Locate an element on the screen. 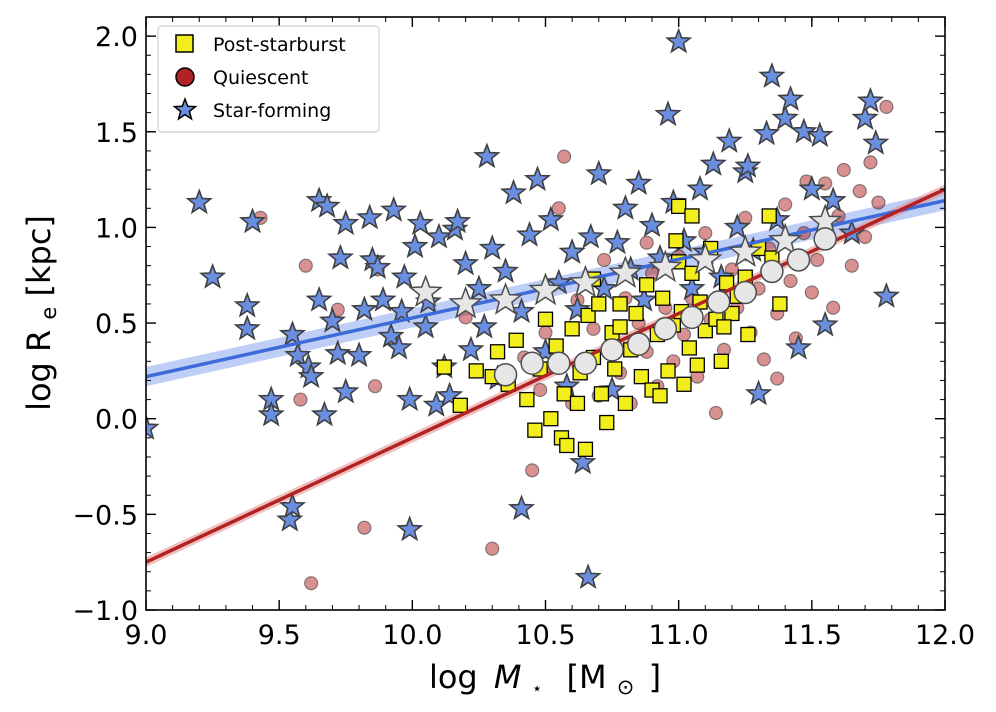 This screenshot has width=996, height=712. y-axis-title-suffix: [kpc] is located at coordinates (39, 255).